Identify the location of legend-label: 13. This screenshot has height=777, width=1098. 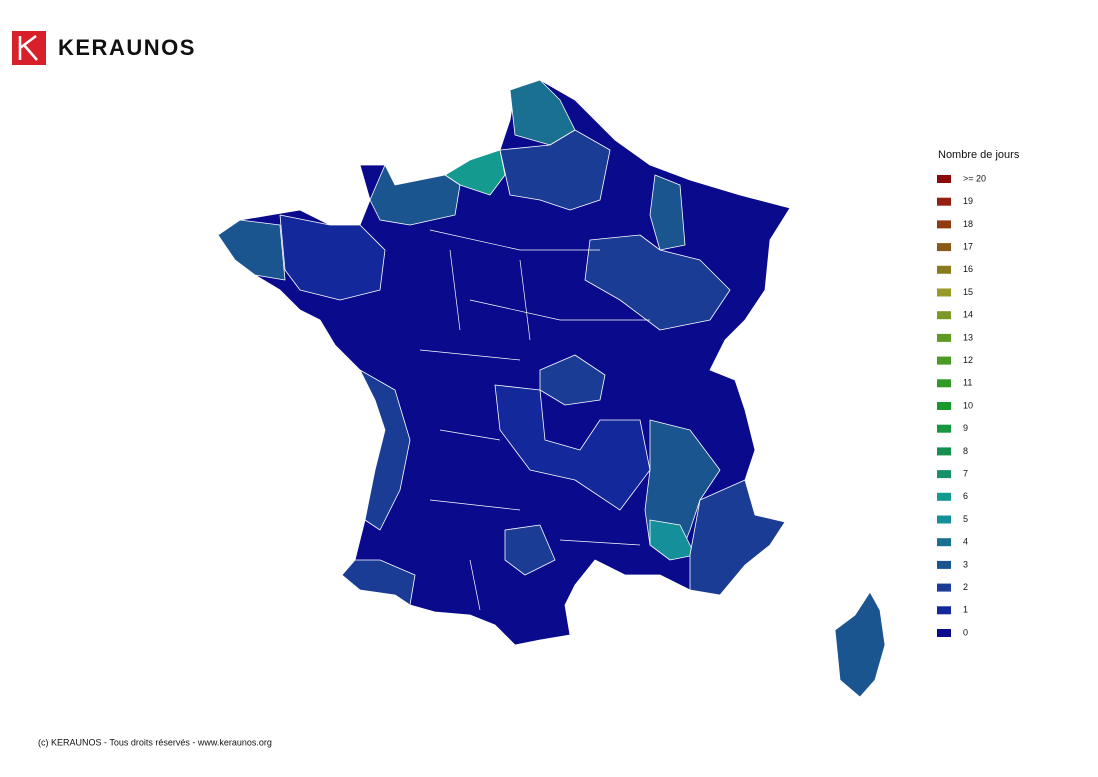
(968, 337).